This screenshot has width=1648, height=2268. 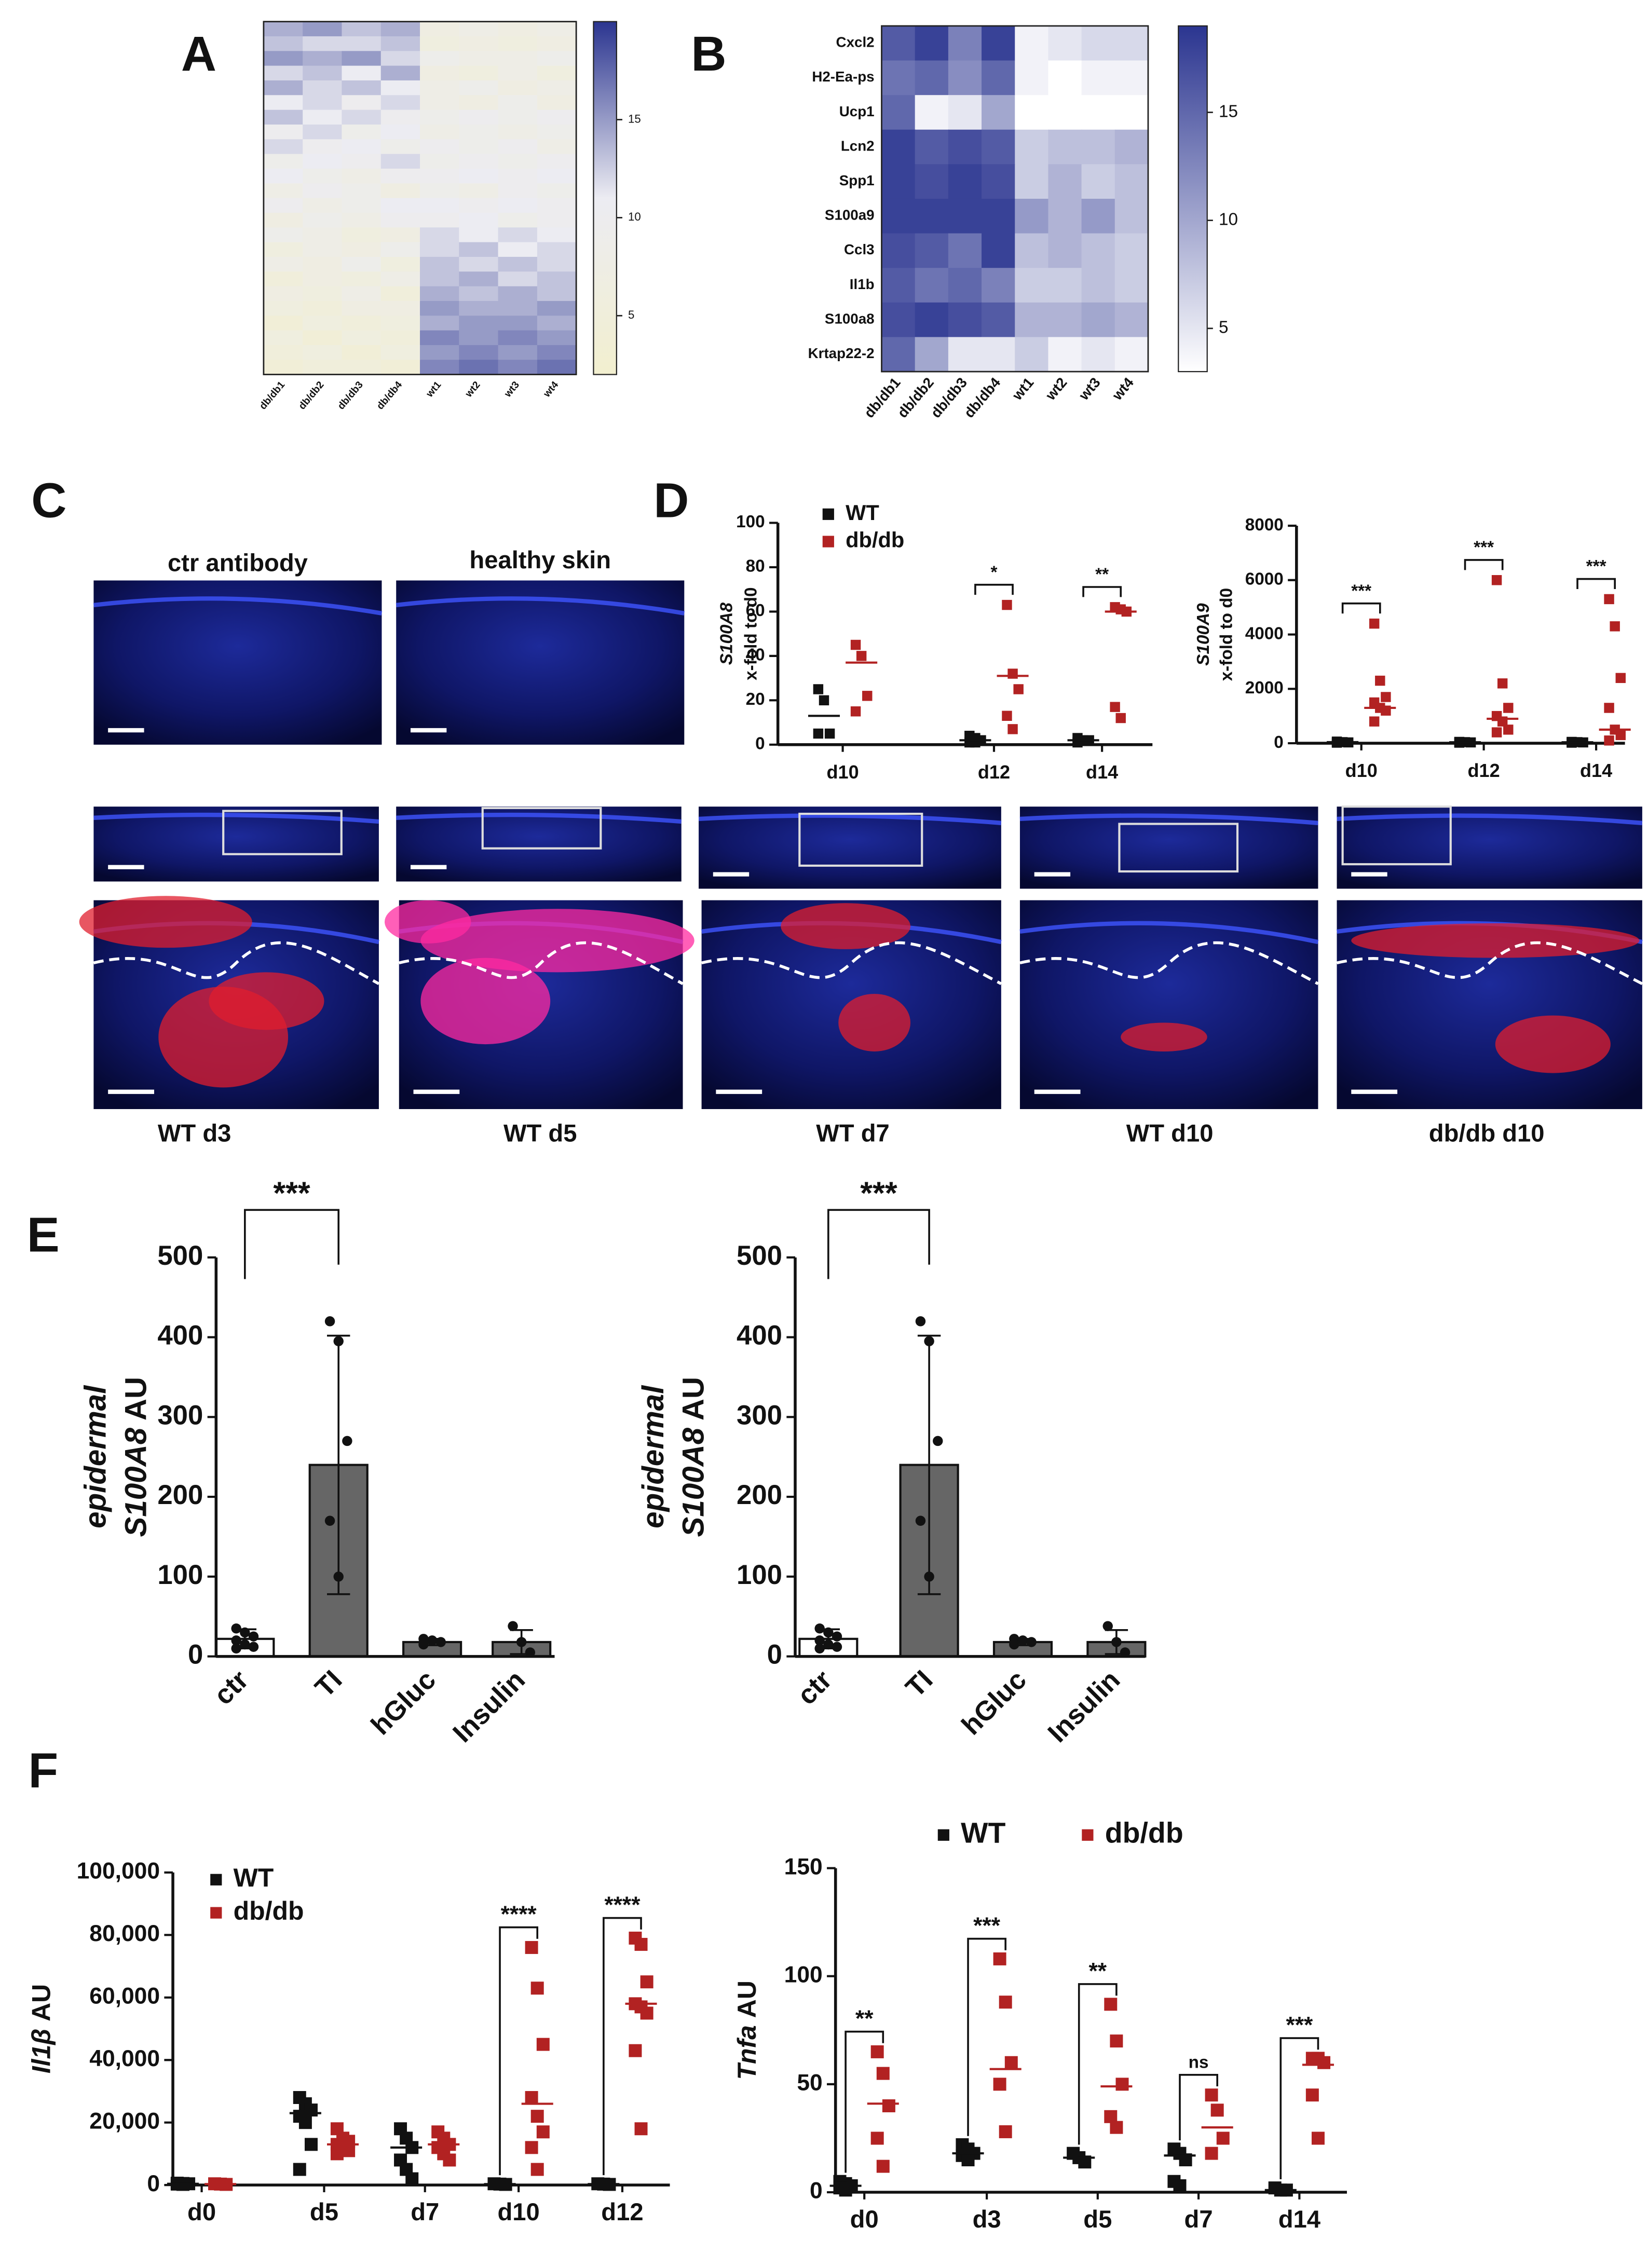 What do you see at coordinates (216, 1913) in the screenshot?
I see `legend-swatch` at bounding box center [216, 1913].